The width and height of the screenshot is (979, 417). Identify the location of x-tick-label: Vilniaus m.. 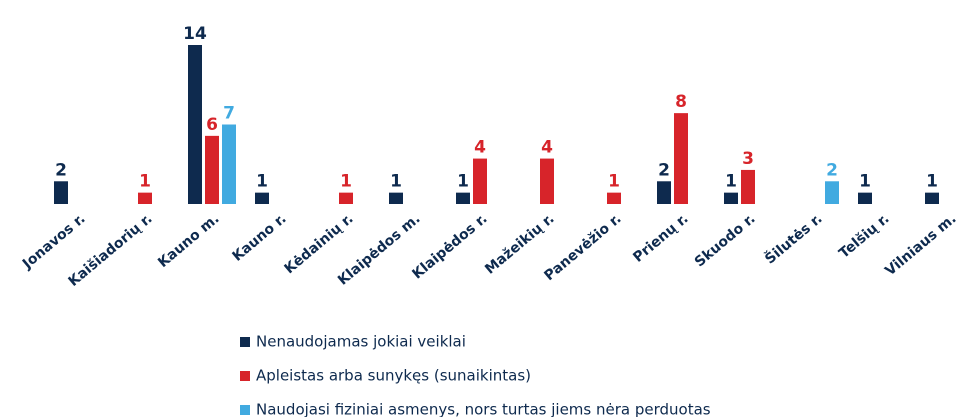
(920, 245).